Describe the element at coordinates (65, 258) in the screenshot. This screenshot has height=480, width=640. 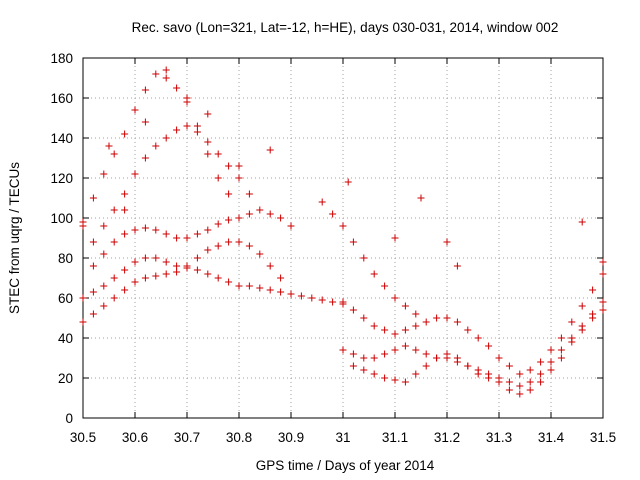
I see `y-tick-label: 80` at that location.